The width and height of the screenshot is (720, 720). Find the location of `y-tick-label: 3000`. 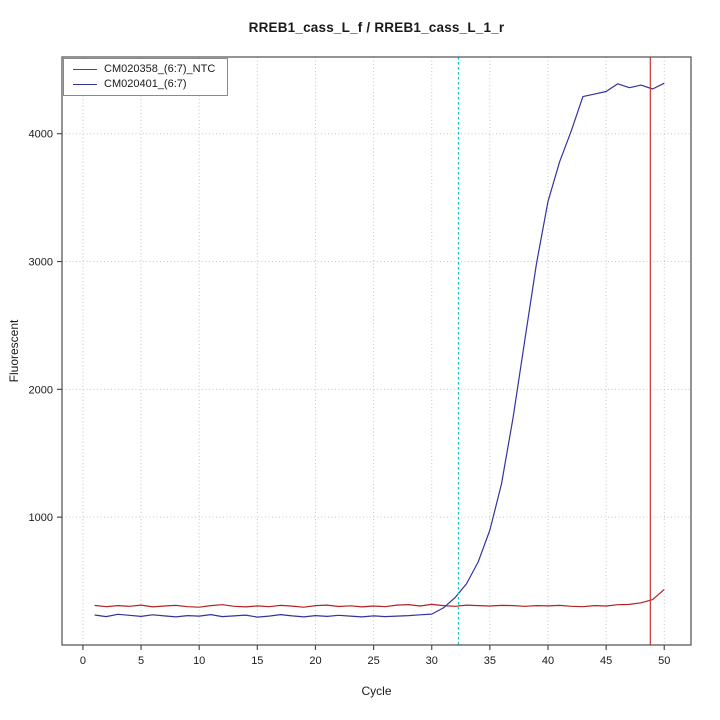

y-tick-label: 3000 is located at coordinates (41, 263).